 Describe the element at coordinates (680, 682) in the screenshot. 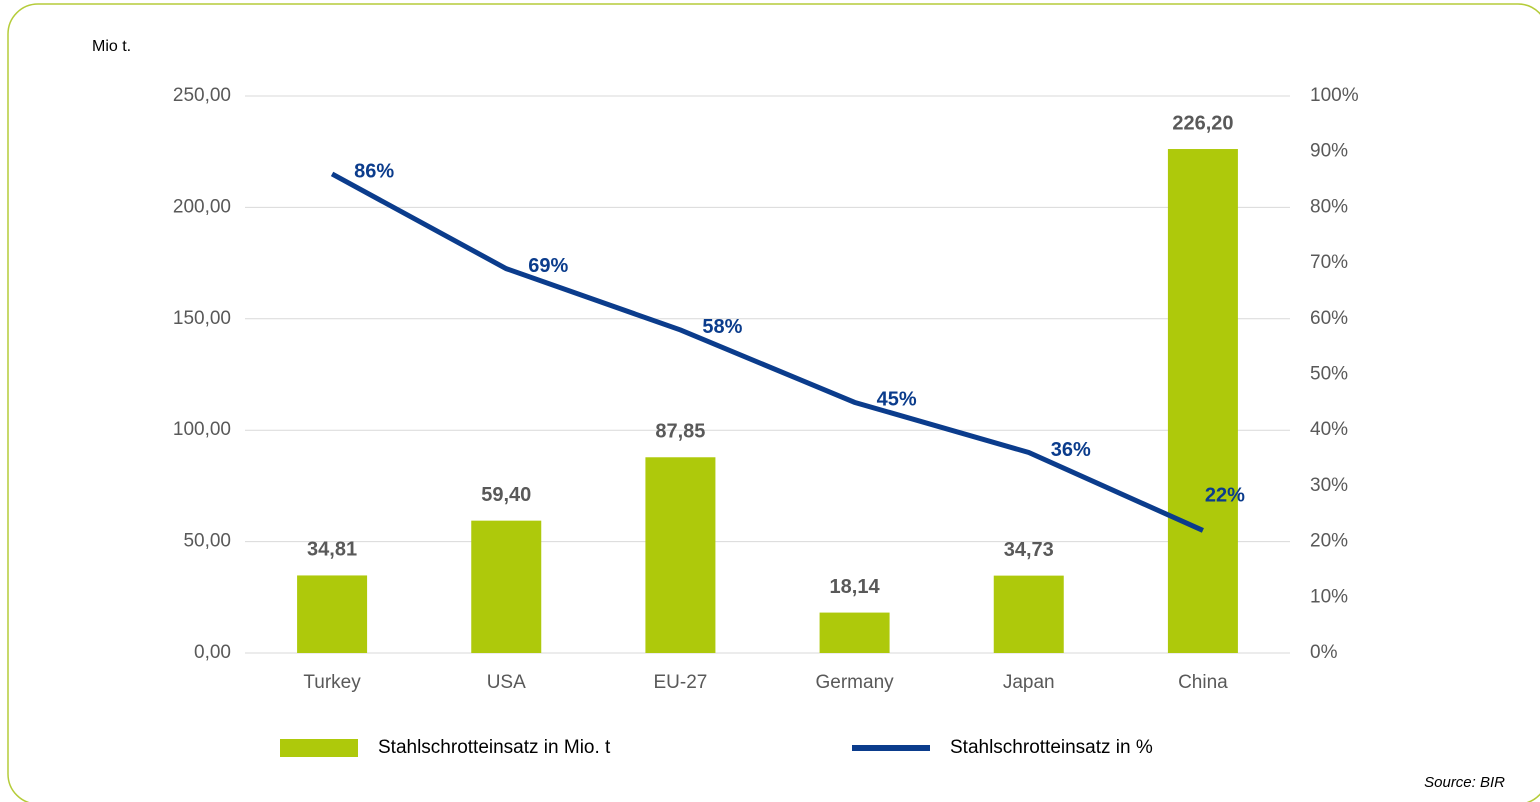

I see `x-tick-label: EU-27` at that location.